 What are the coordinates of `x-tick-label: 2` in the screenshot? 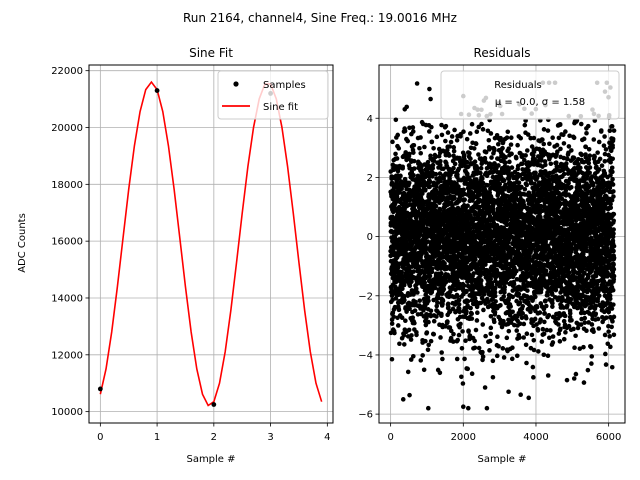 It's located at (214, 437).